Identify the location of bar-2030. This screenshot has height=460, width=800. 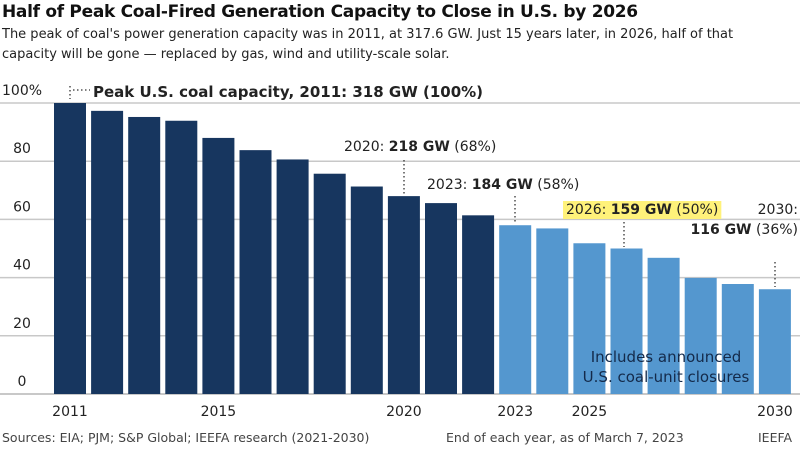
(774, 341).